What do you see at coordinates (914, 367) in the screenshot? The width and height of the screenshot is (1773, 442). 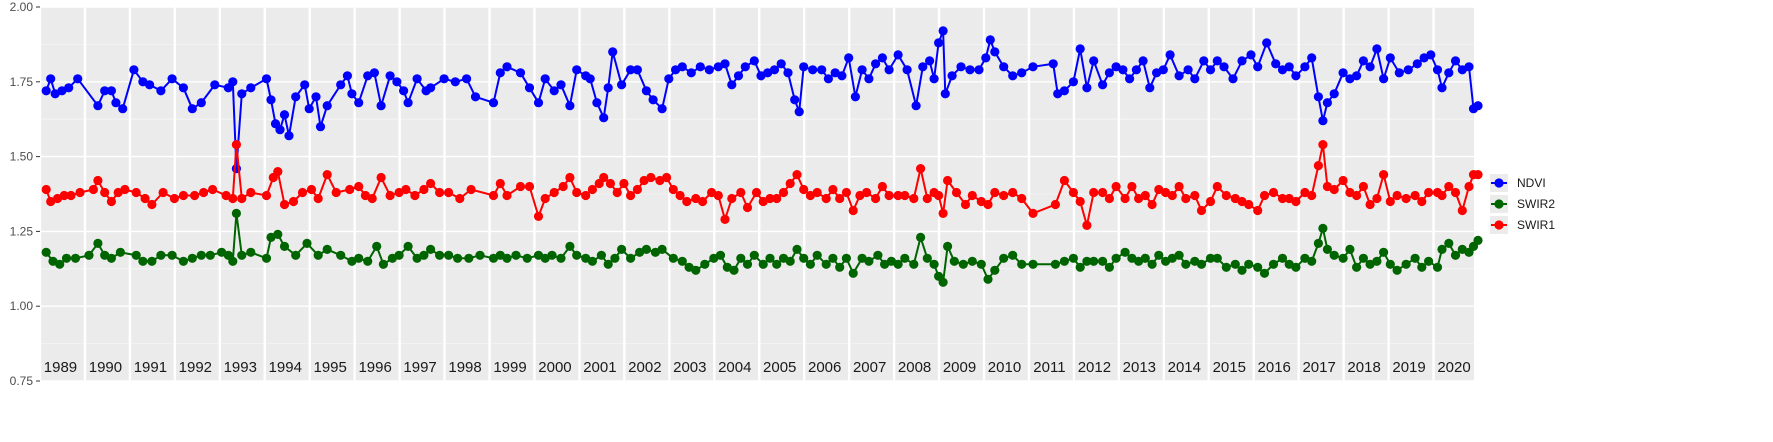 I see `year-label-2008: 2008` at bounding box center [914, 367].